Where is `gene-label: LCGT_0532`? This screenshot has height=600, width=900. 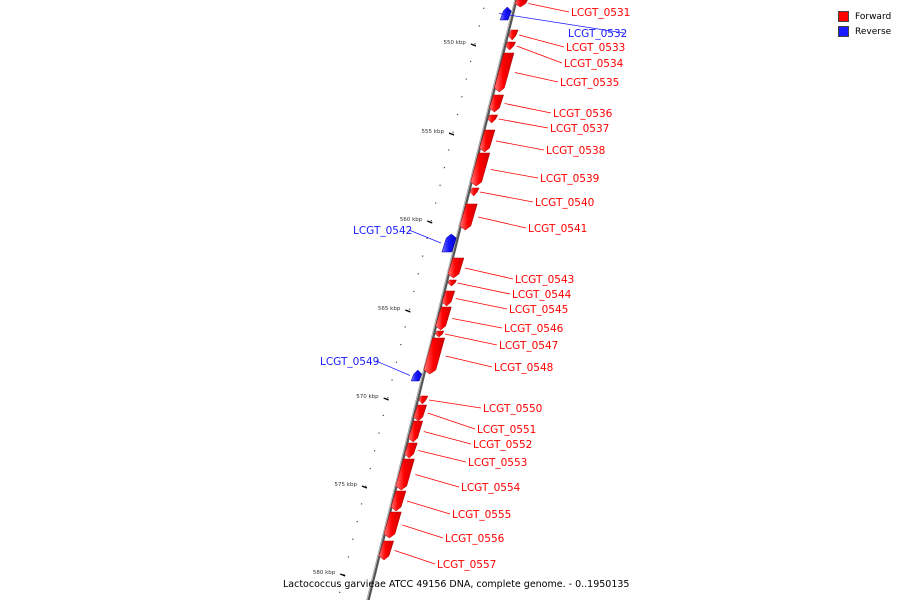
gene-label: LCGT_0532 is located at coordinates (597, 34).